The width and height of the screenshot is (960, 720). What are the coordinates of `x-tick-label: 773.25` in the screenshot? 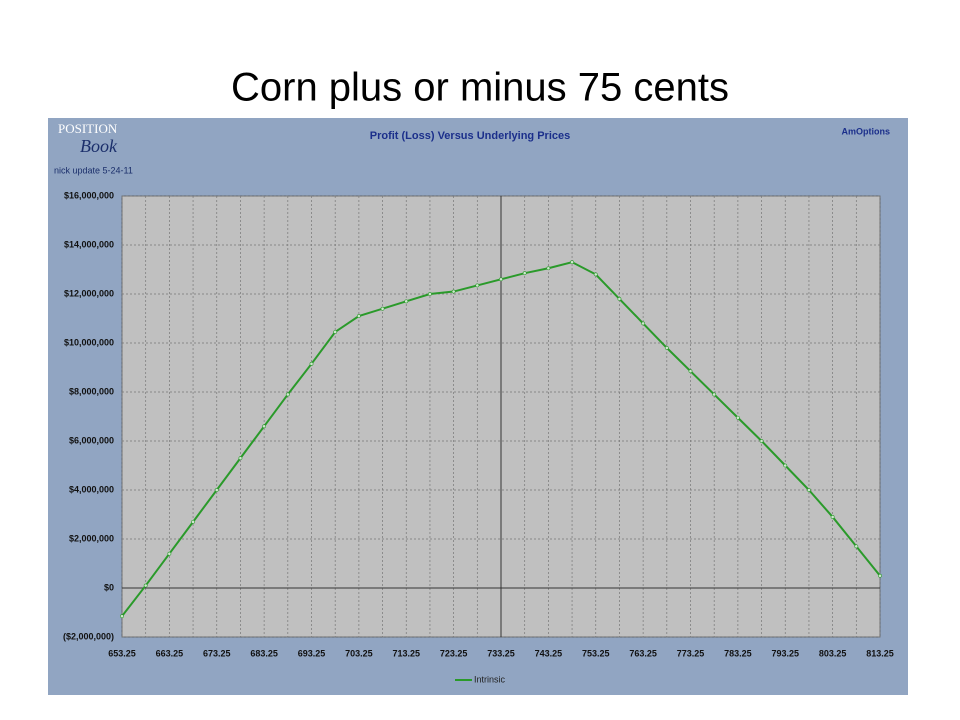 It's located at (691, 653).